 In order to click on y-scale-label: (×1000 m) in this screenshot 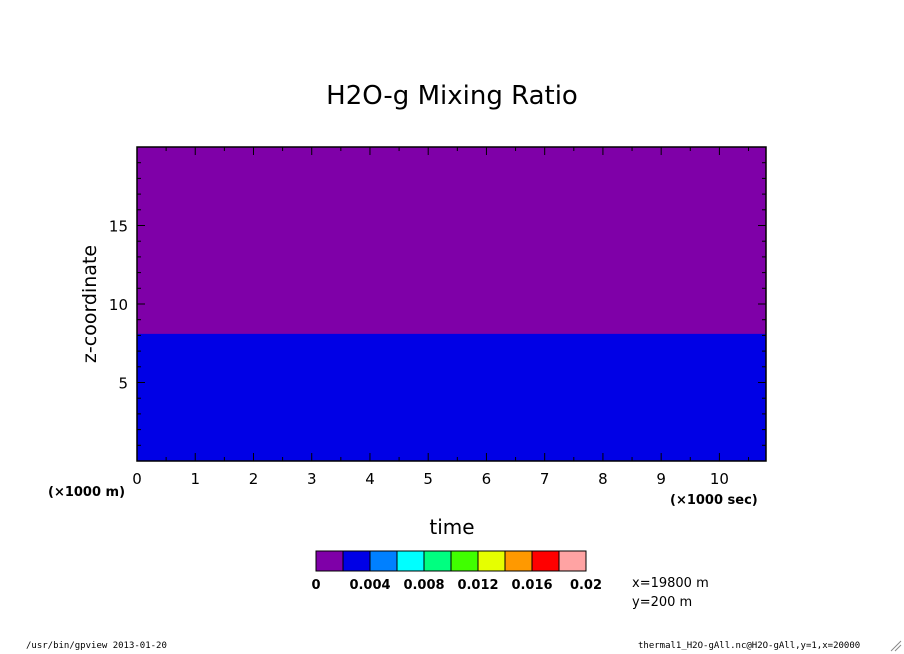, I will do `click(86, 492)`.